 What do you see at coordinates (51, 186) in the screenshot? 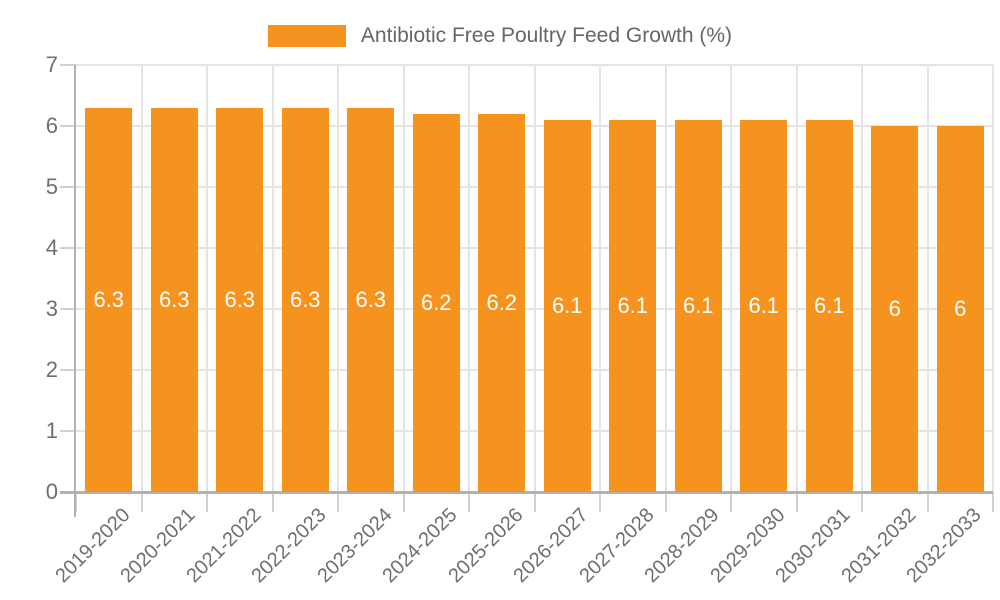
I see `y-tick-label: 5` at bounding box center [51, 186].